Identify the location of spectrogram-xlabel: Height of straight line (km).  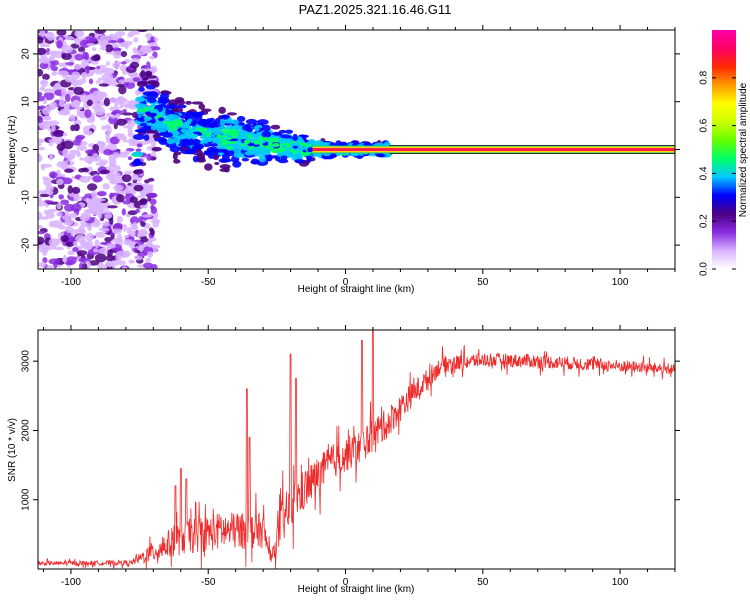
(356, 289).